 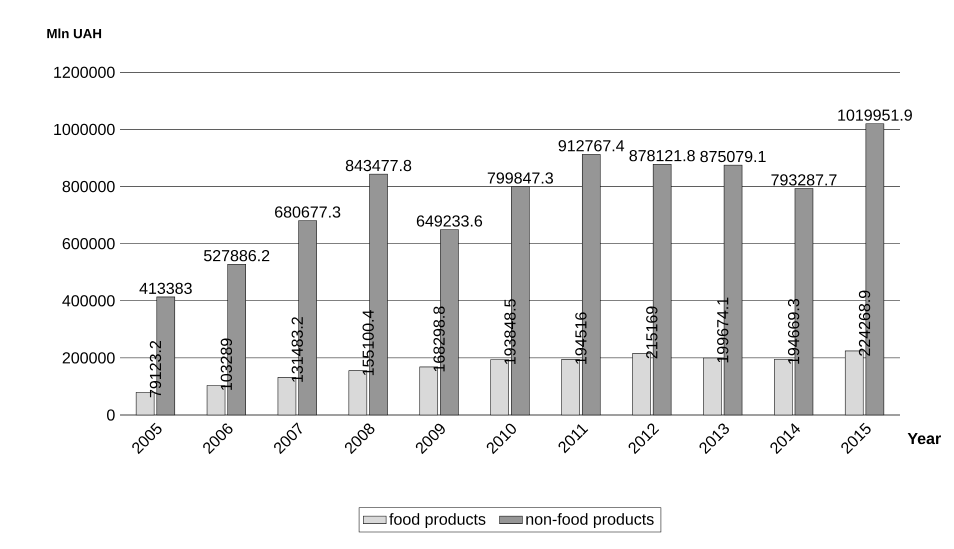 I want to click on data-label: 194516, so click(x=581, y=338).